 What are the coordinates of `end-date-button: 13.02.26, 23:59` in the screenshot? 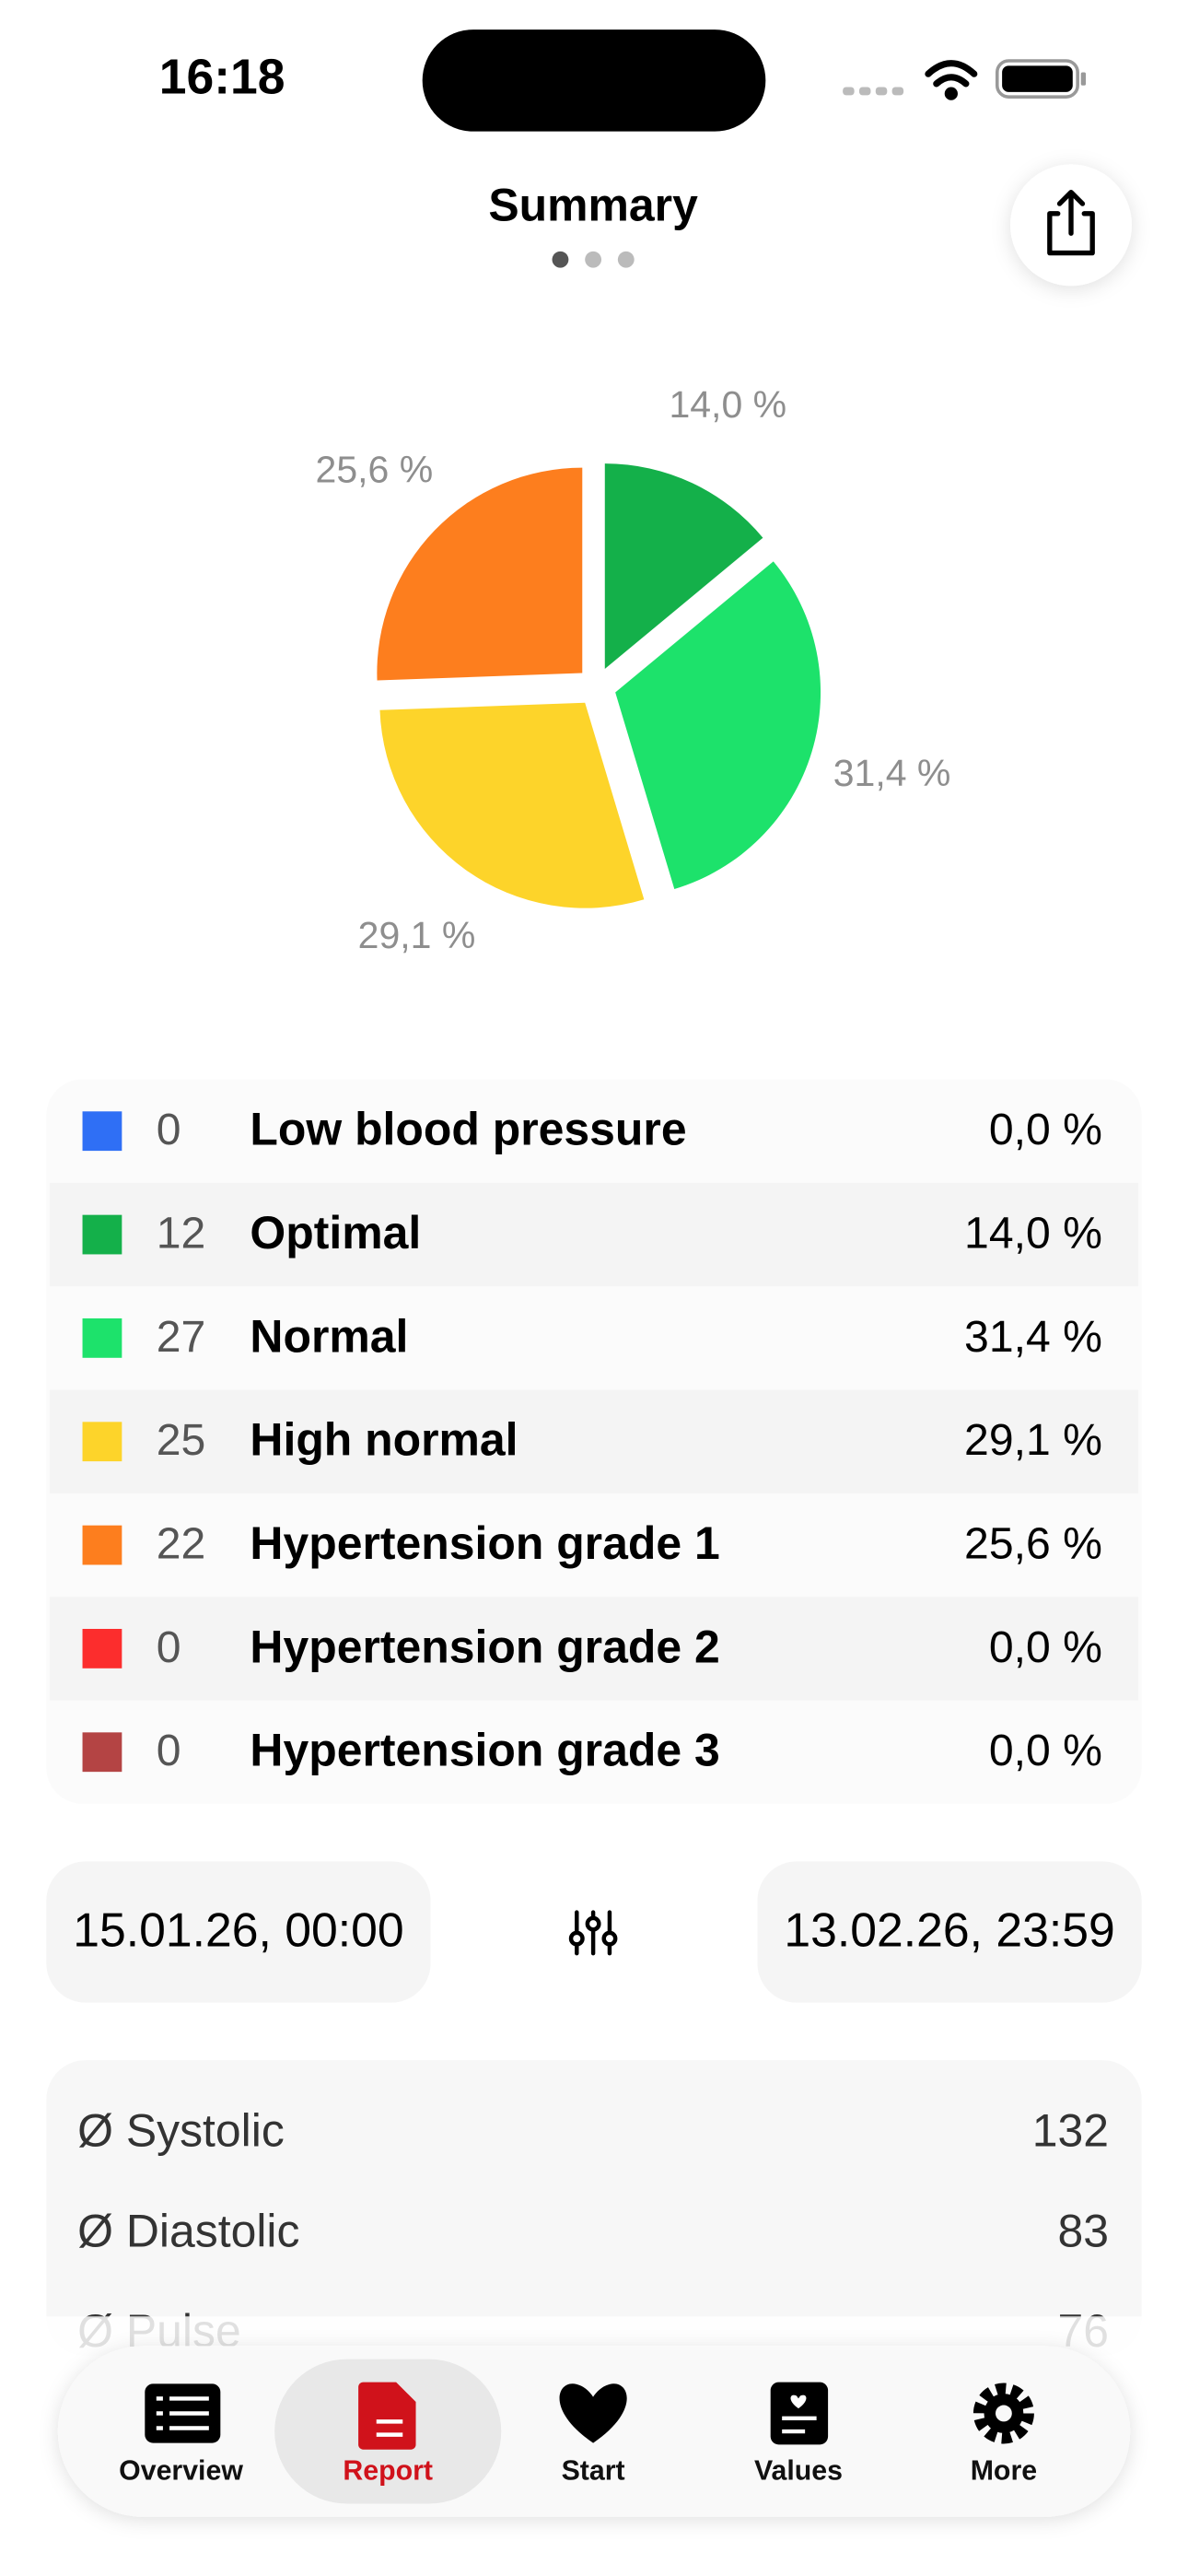 It's located at (949, 1932).